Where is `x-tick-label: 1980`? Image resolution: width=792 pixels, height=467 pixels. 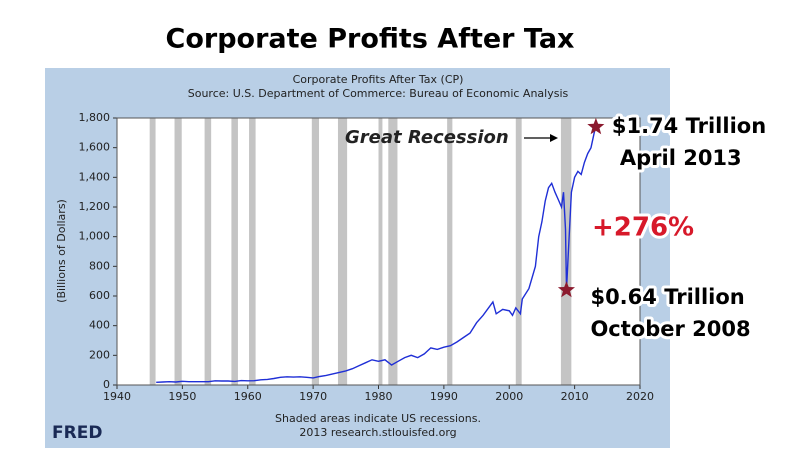
x-tick-label: 1980 is located at coordinates (379, 396).